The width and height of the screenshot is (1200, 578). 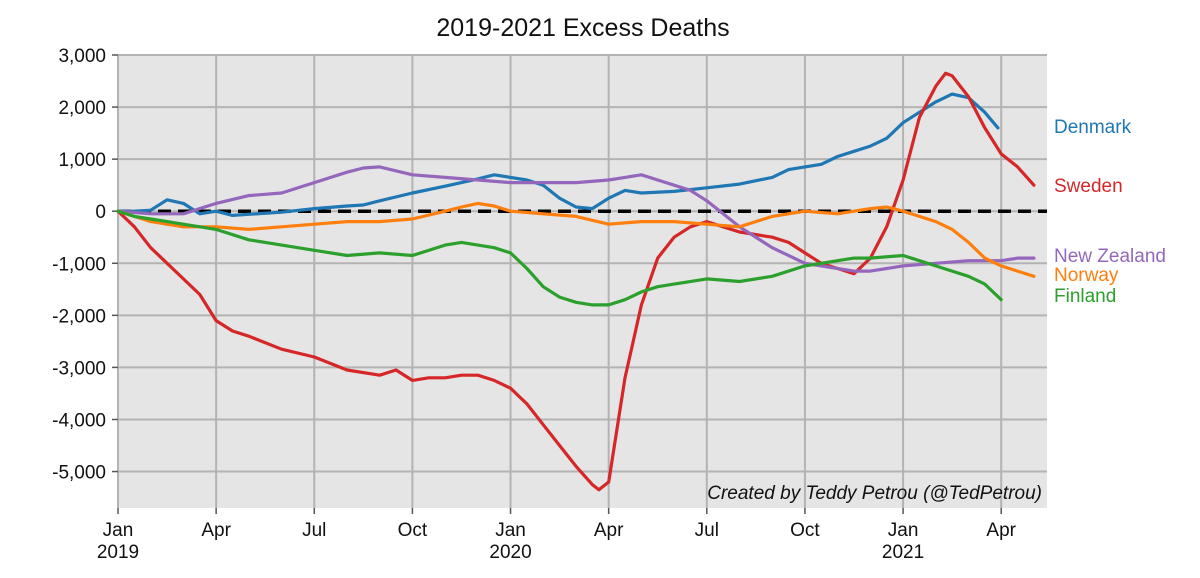 I want to click on y-tick-label: 2,000, so click(x=82, y=108).